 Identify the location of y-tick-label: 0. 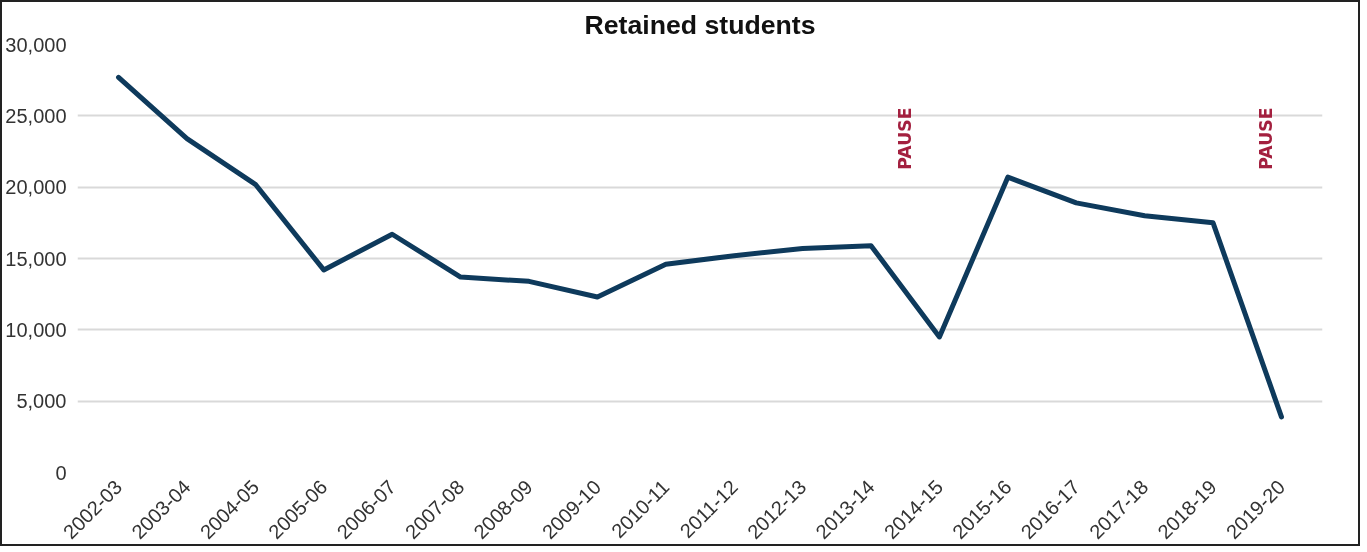
(61, 472).